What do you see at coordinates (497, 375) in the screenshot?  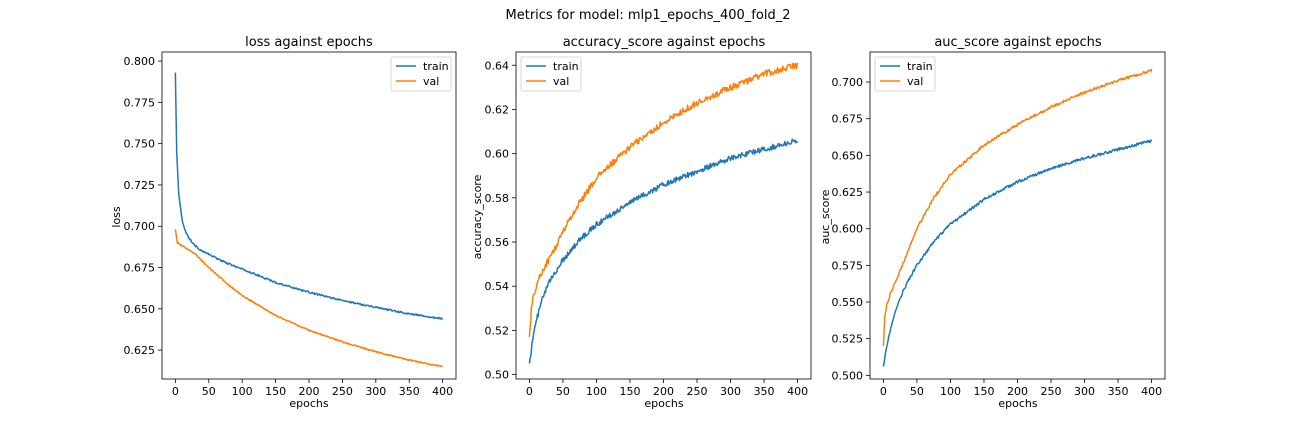 I see `y-tick-label: 0.50` at bounding box center [497, 375].